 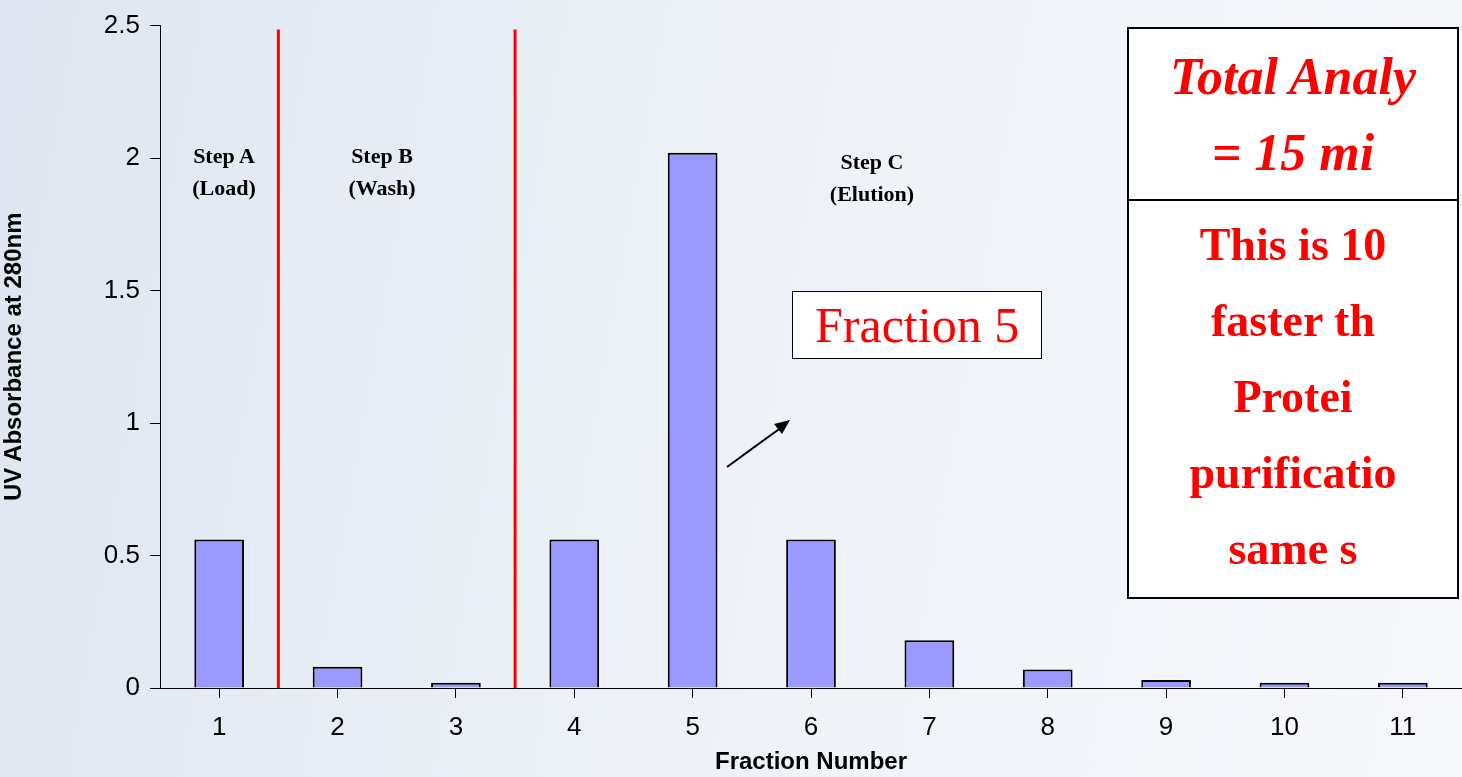 I want to click on y-tick-label: 2, so click(x=132, y=156).